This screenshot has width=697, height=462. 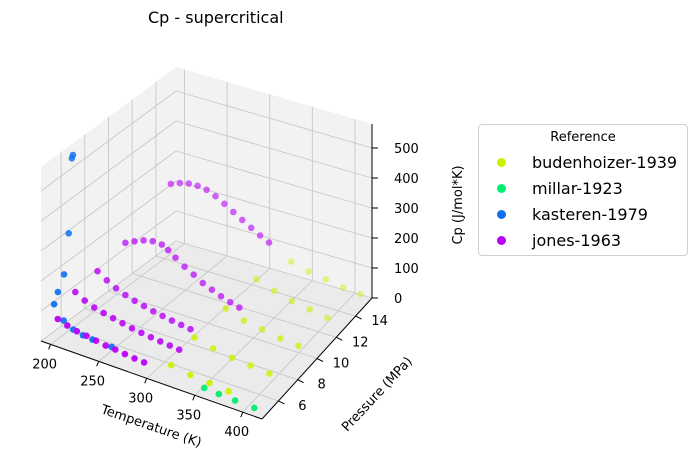 I want to click on x-axis-line, so click(x=151, y=380).